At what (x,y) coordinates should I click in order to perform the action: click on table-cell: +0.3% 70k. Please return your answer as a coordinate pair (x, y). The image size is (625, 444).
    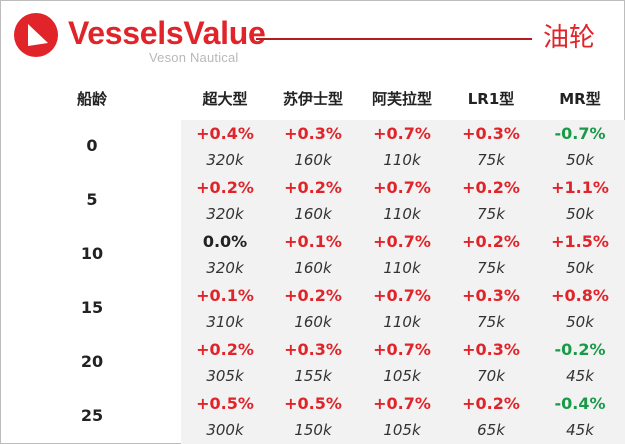
    Looking at the image, I should click on (491, 363).